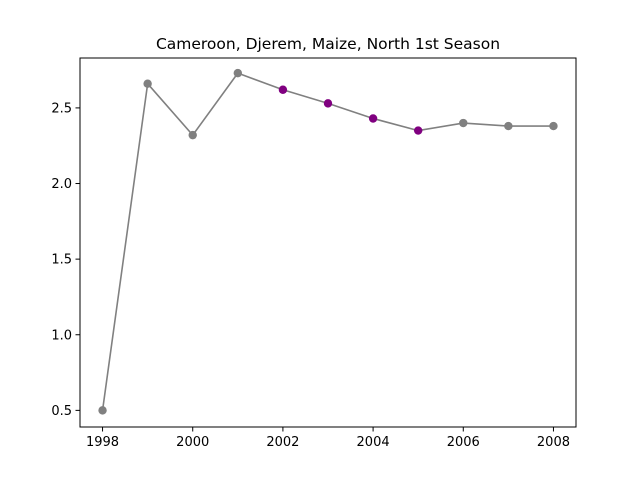 The width and height of the screenshot is (640, 480). I want to click on x-tick-label: 2002, so click(282, 442).